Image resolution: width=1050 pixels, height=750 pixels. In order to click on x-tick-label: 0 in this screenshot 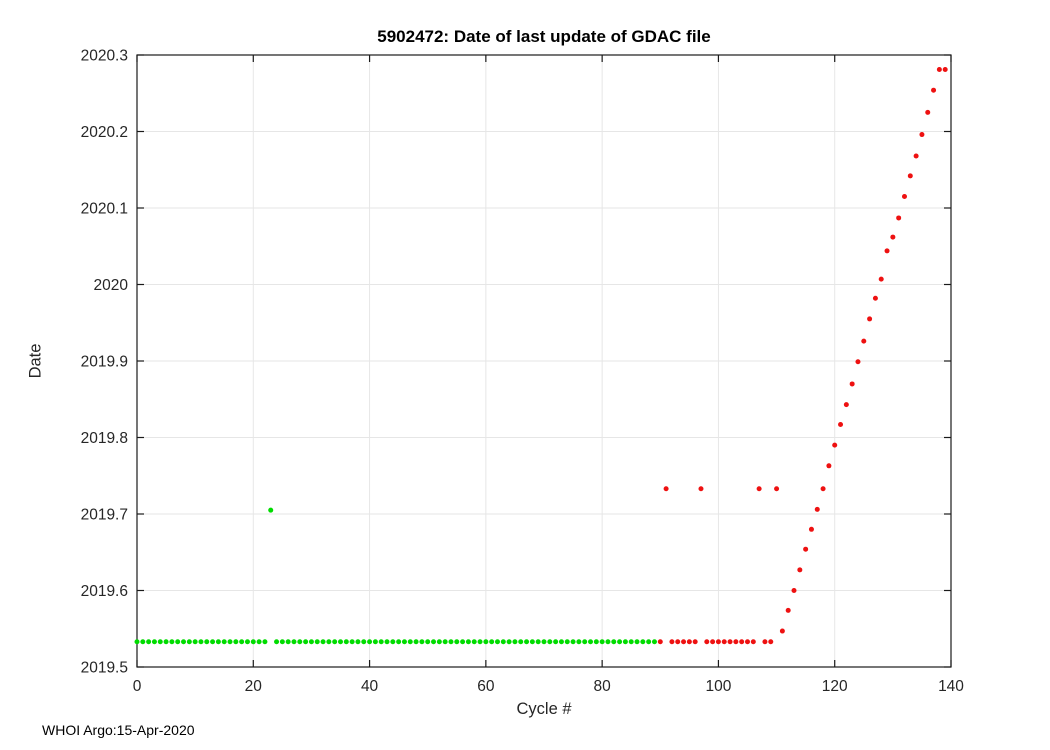, I will do `click(137, 686)`.